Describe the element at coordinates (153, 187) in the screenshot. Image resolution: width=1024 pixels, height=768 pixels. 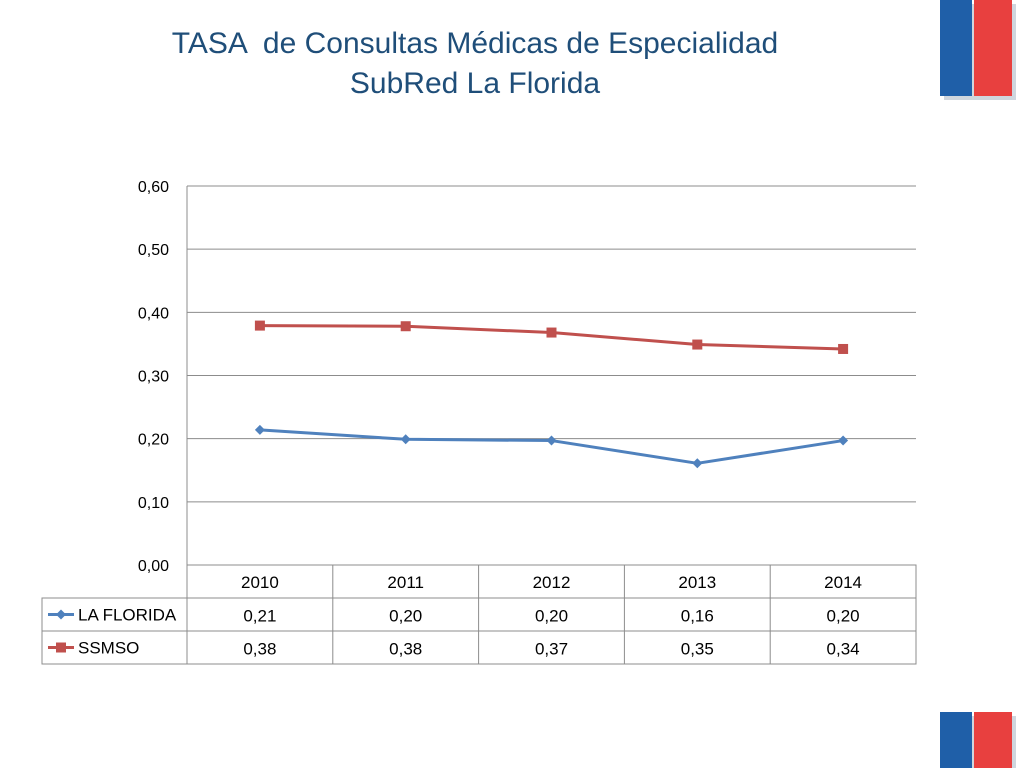
I see `y-tick-label: 0,60` at that location.